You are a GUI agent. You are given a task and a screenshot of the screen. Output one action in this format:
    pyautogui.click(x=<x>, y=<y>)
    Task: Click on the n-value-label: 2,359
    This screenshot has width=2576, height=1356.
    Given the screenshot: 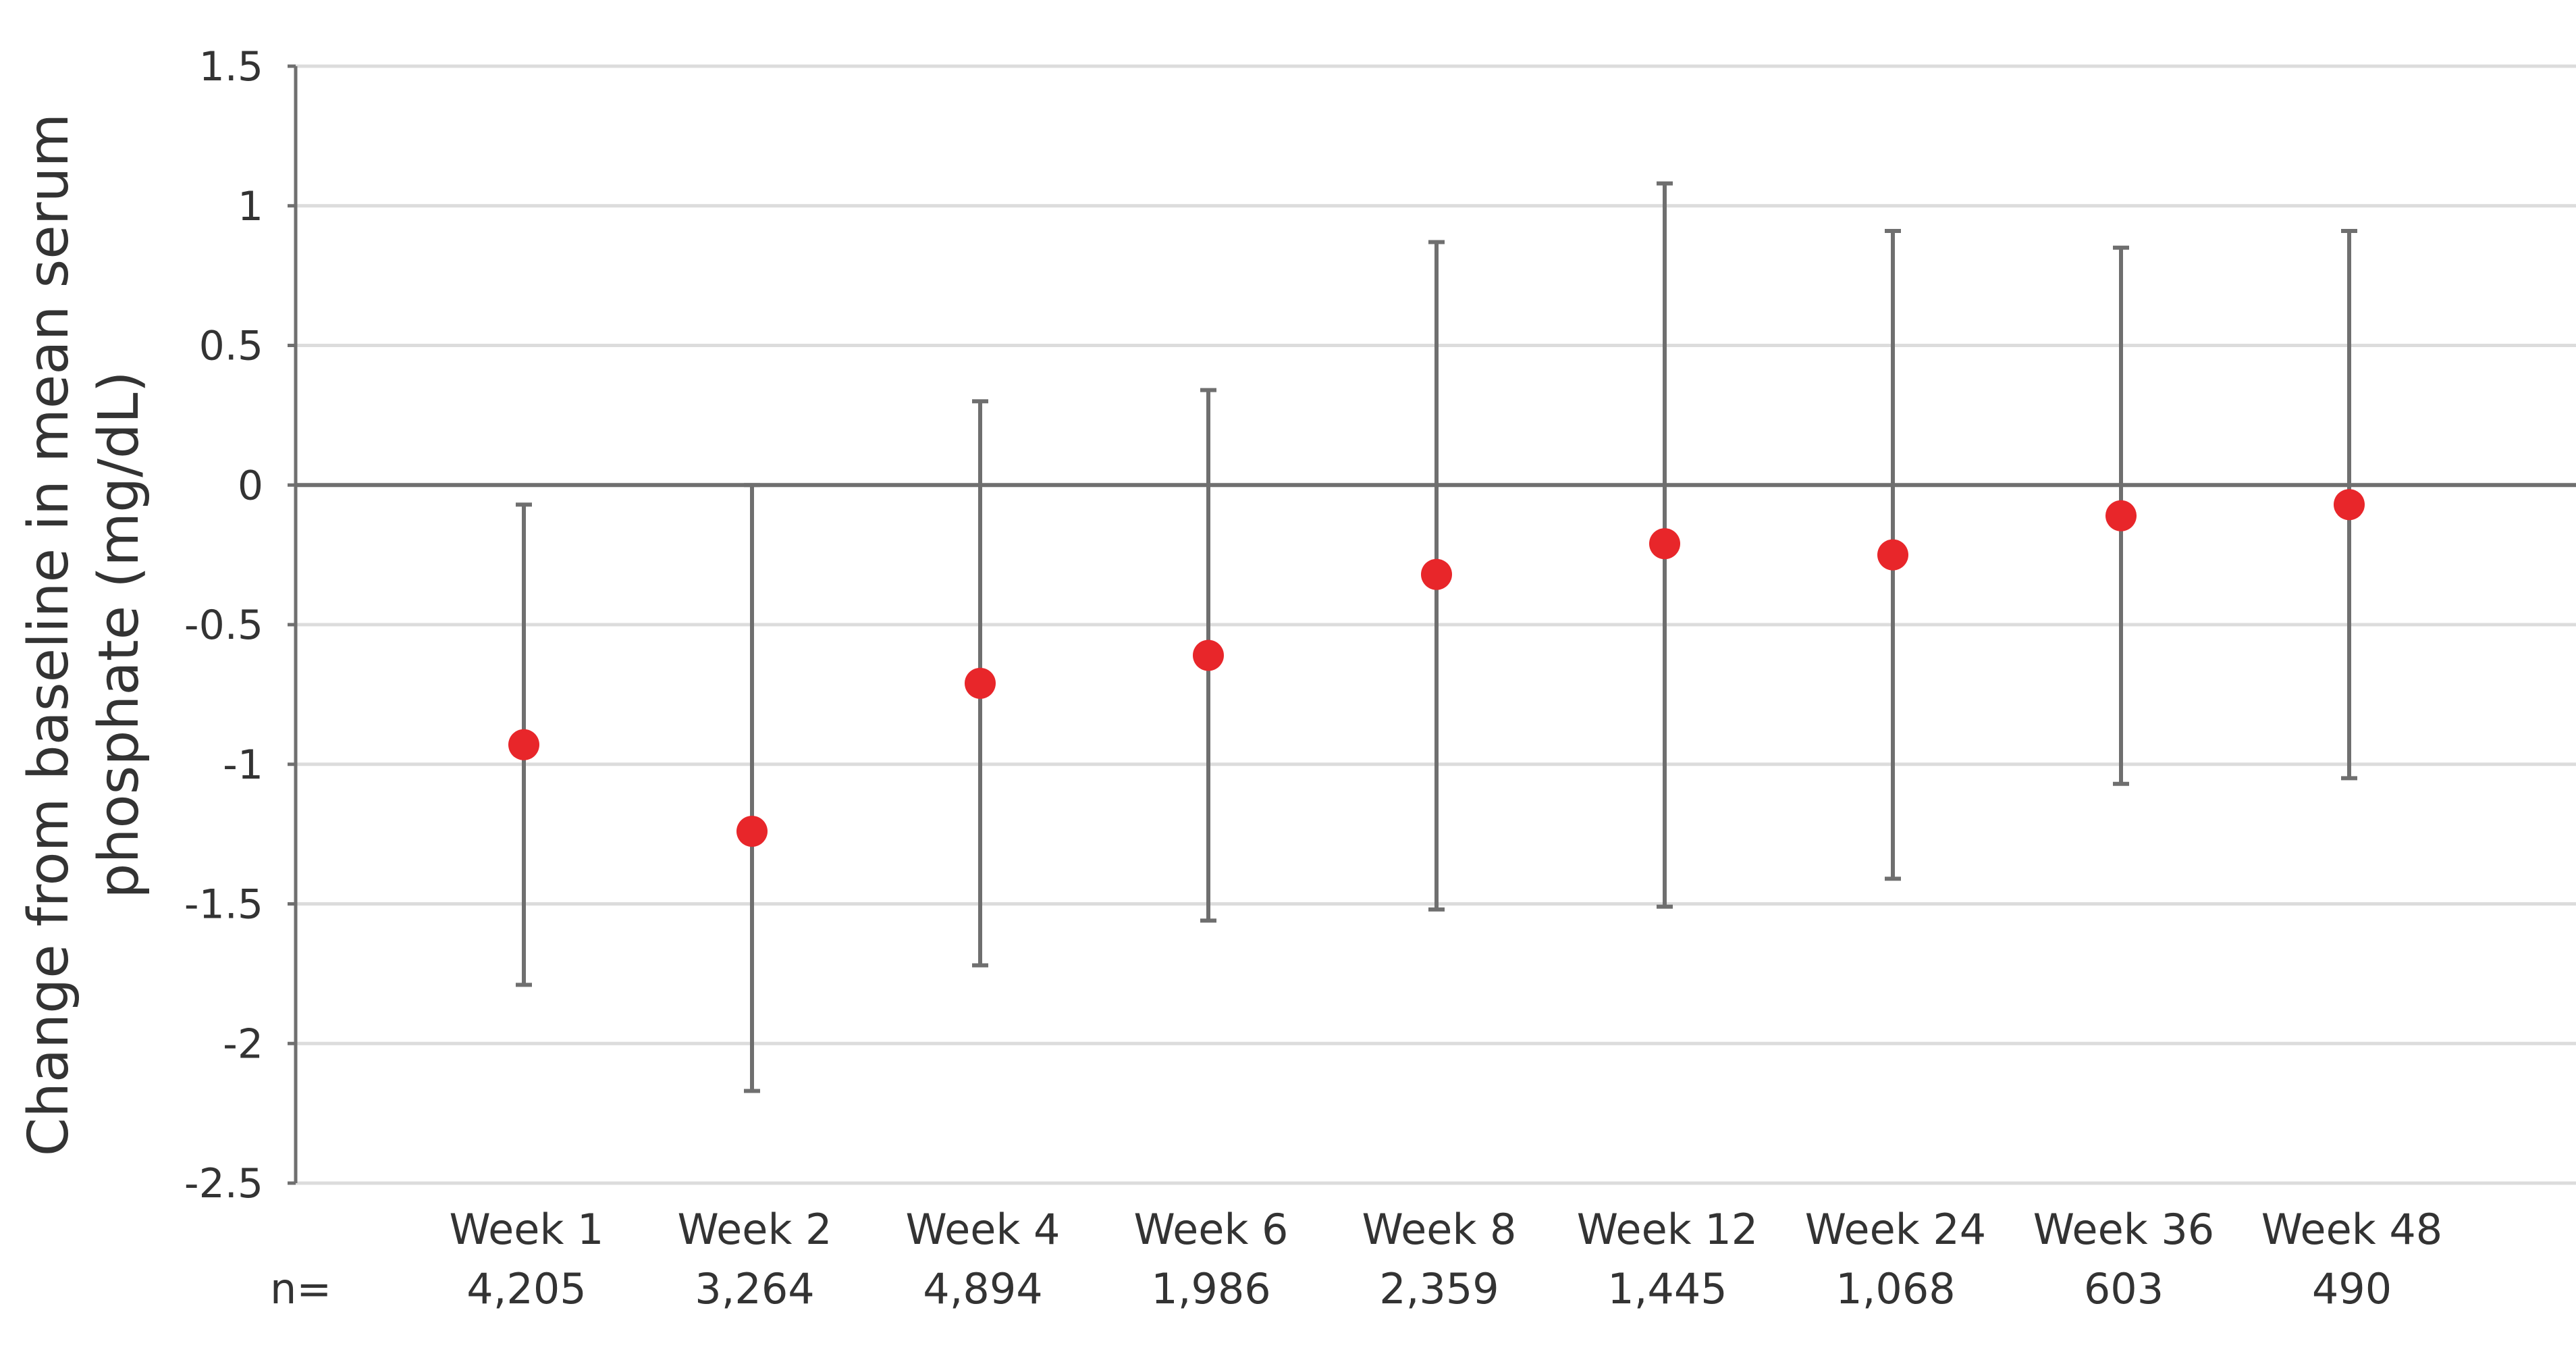 What is the action you would take?
    pyautogui.click(x=1439, y=1288)
    